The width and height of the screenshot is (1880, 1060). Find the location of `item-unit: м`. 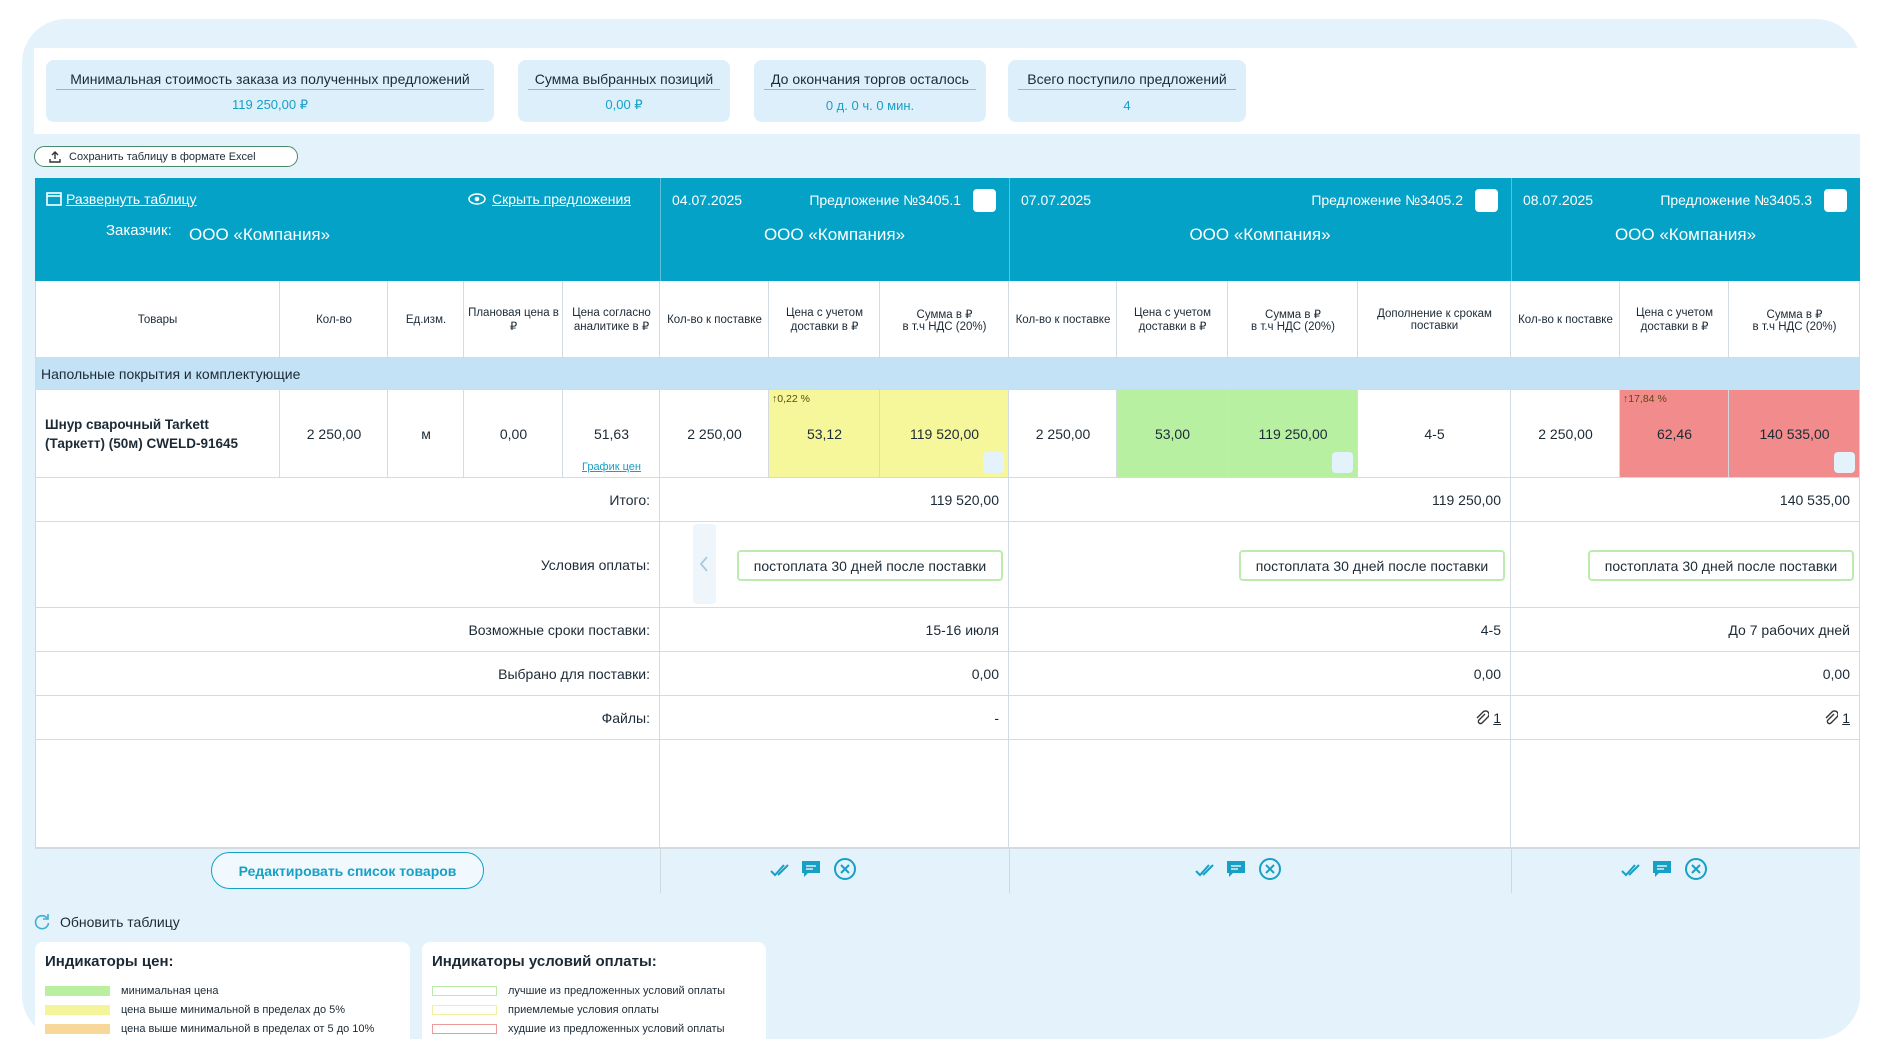

item-unit: м is located at coordinates (426, 434).